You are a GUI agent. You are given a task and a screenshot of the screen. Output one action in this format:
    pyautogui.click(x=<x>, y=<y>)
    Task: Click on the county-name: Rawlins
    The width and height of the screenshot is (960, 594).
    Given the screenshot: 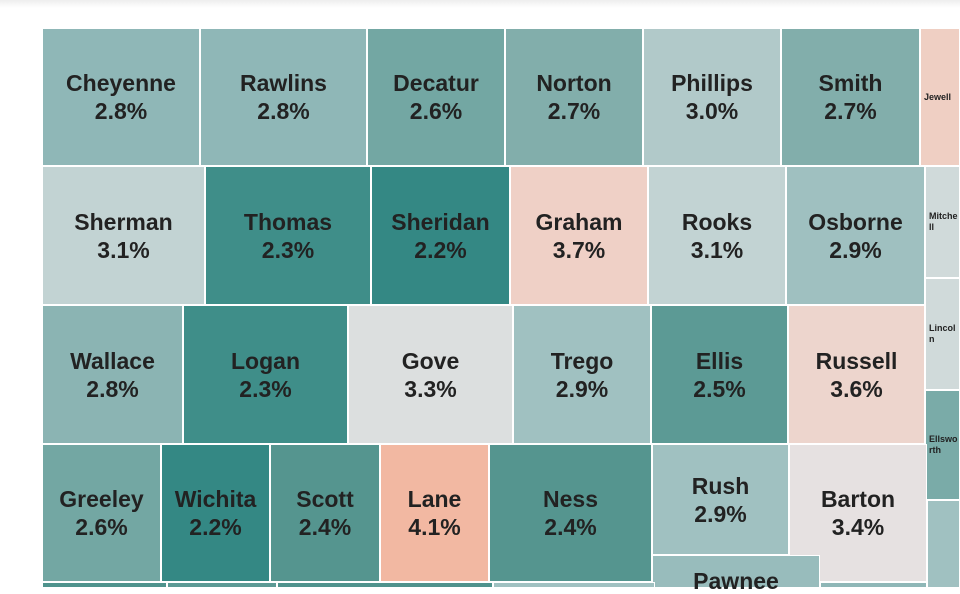 What is the action you would take?
    pyautogui.click(x=283, y=83)
    